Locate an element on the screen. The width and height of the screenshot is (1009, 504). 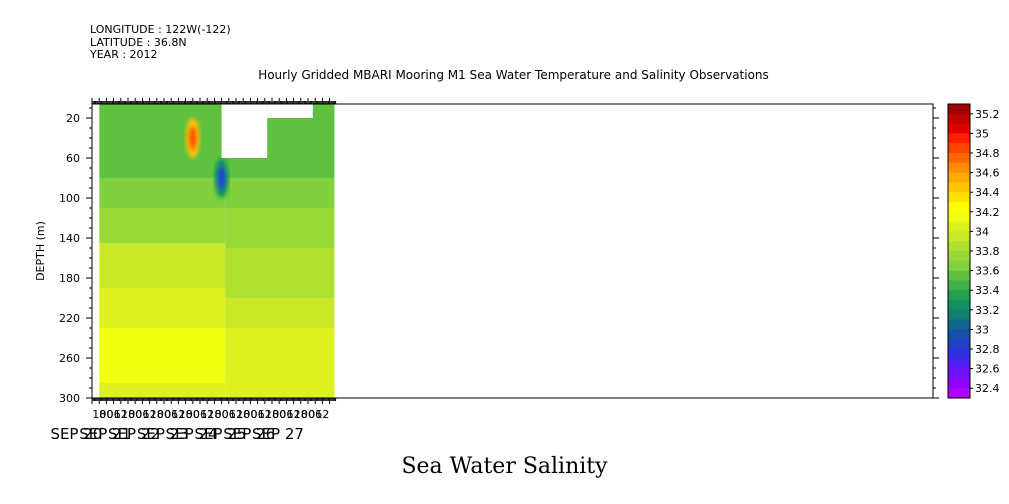
y-tick-label: 60 is located at coordinates (73, 158).